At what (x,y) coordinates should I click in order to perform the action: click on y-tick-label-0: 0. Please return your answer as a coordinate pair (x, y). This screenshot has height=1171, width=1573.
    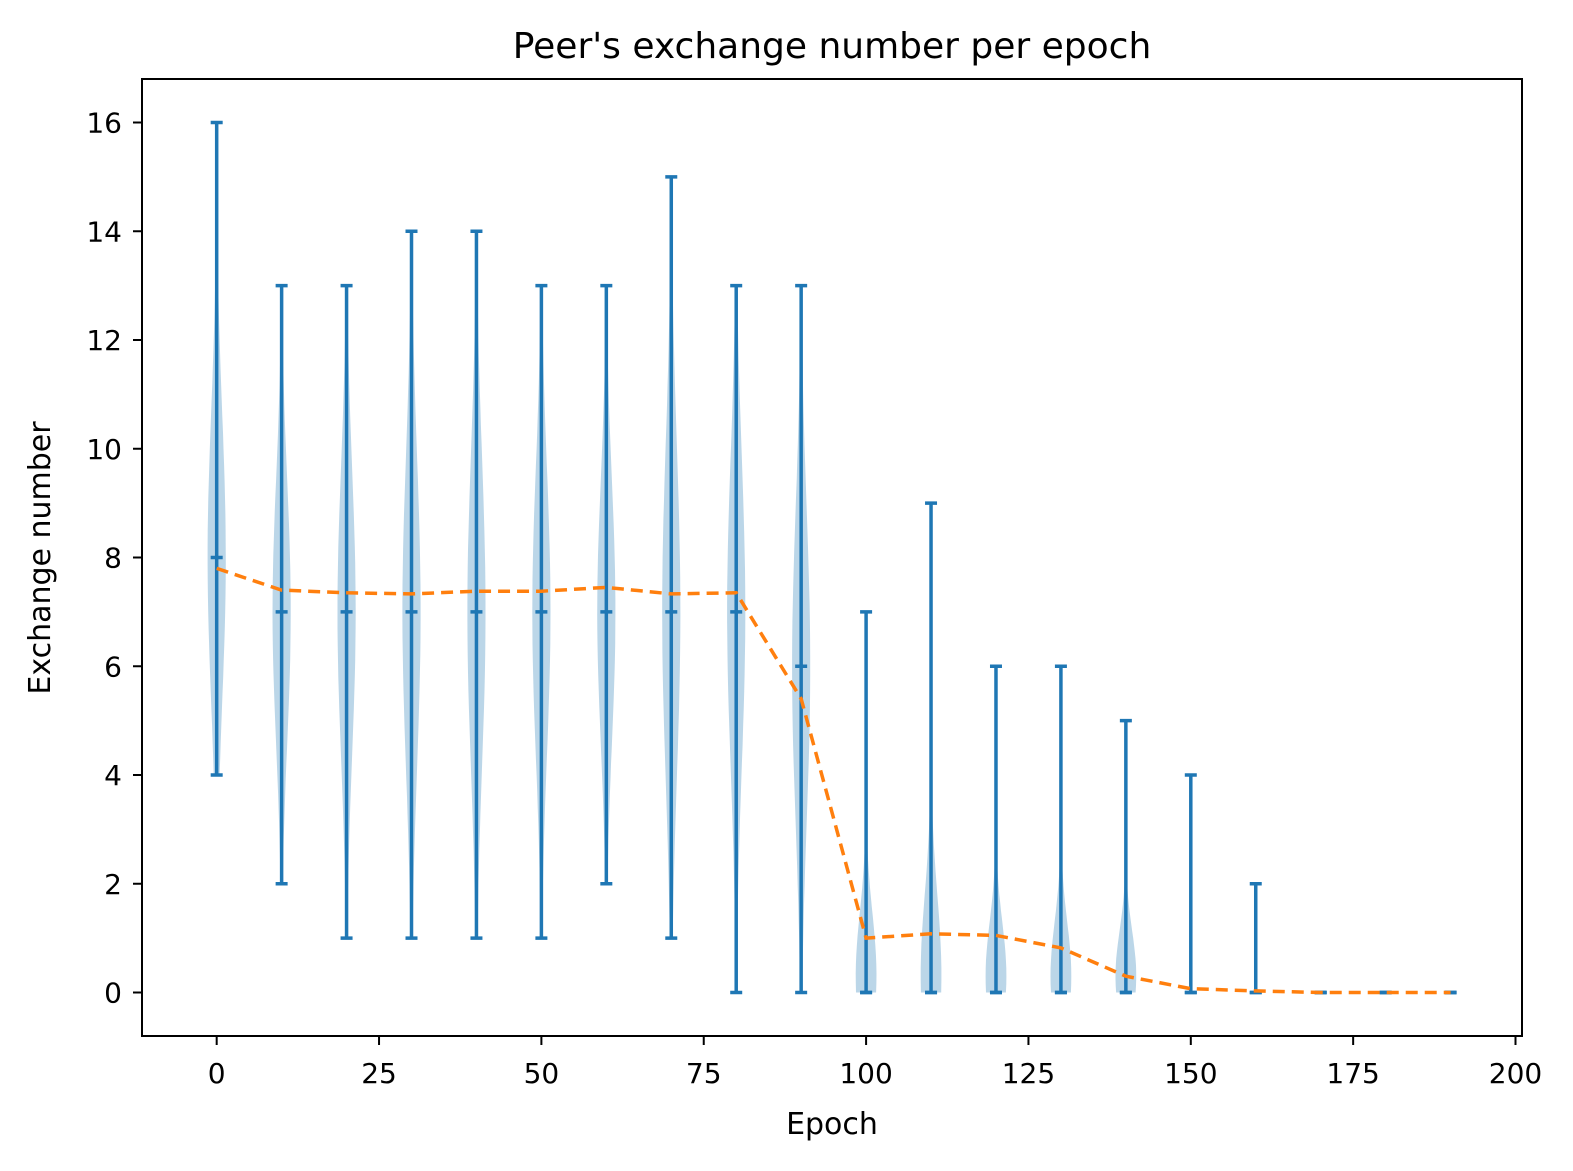
    Looking at the image, I should click on (113, 993).